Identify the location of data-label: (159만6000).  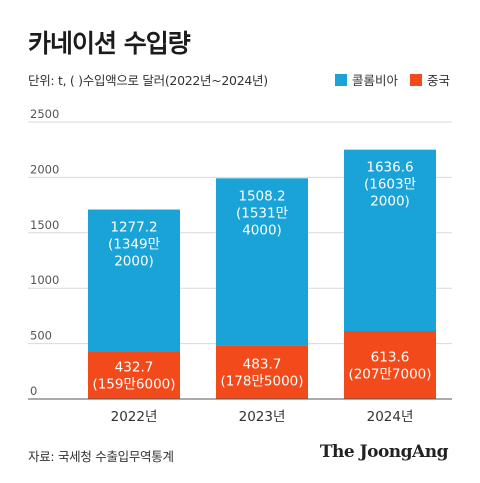
(133, 385).